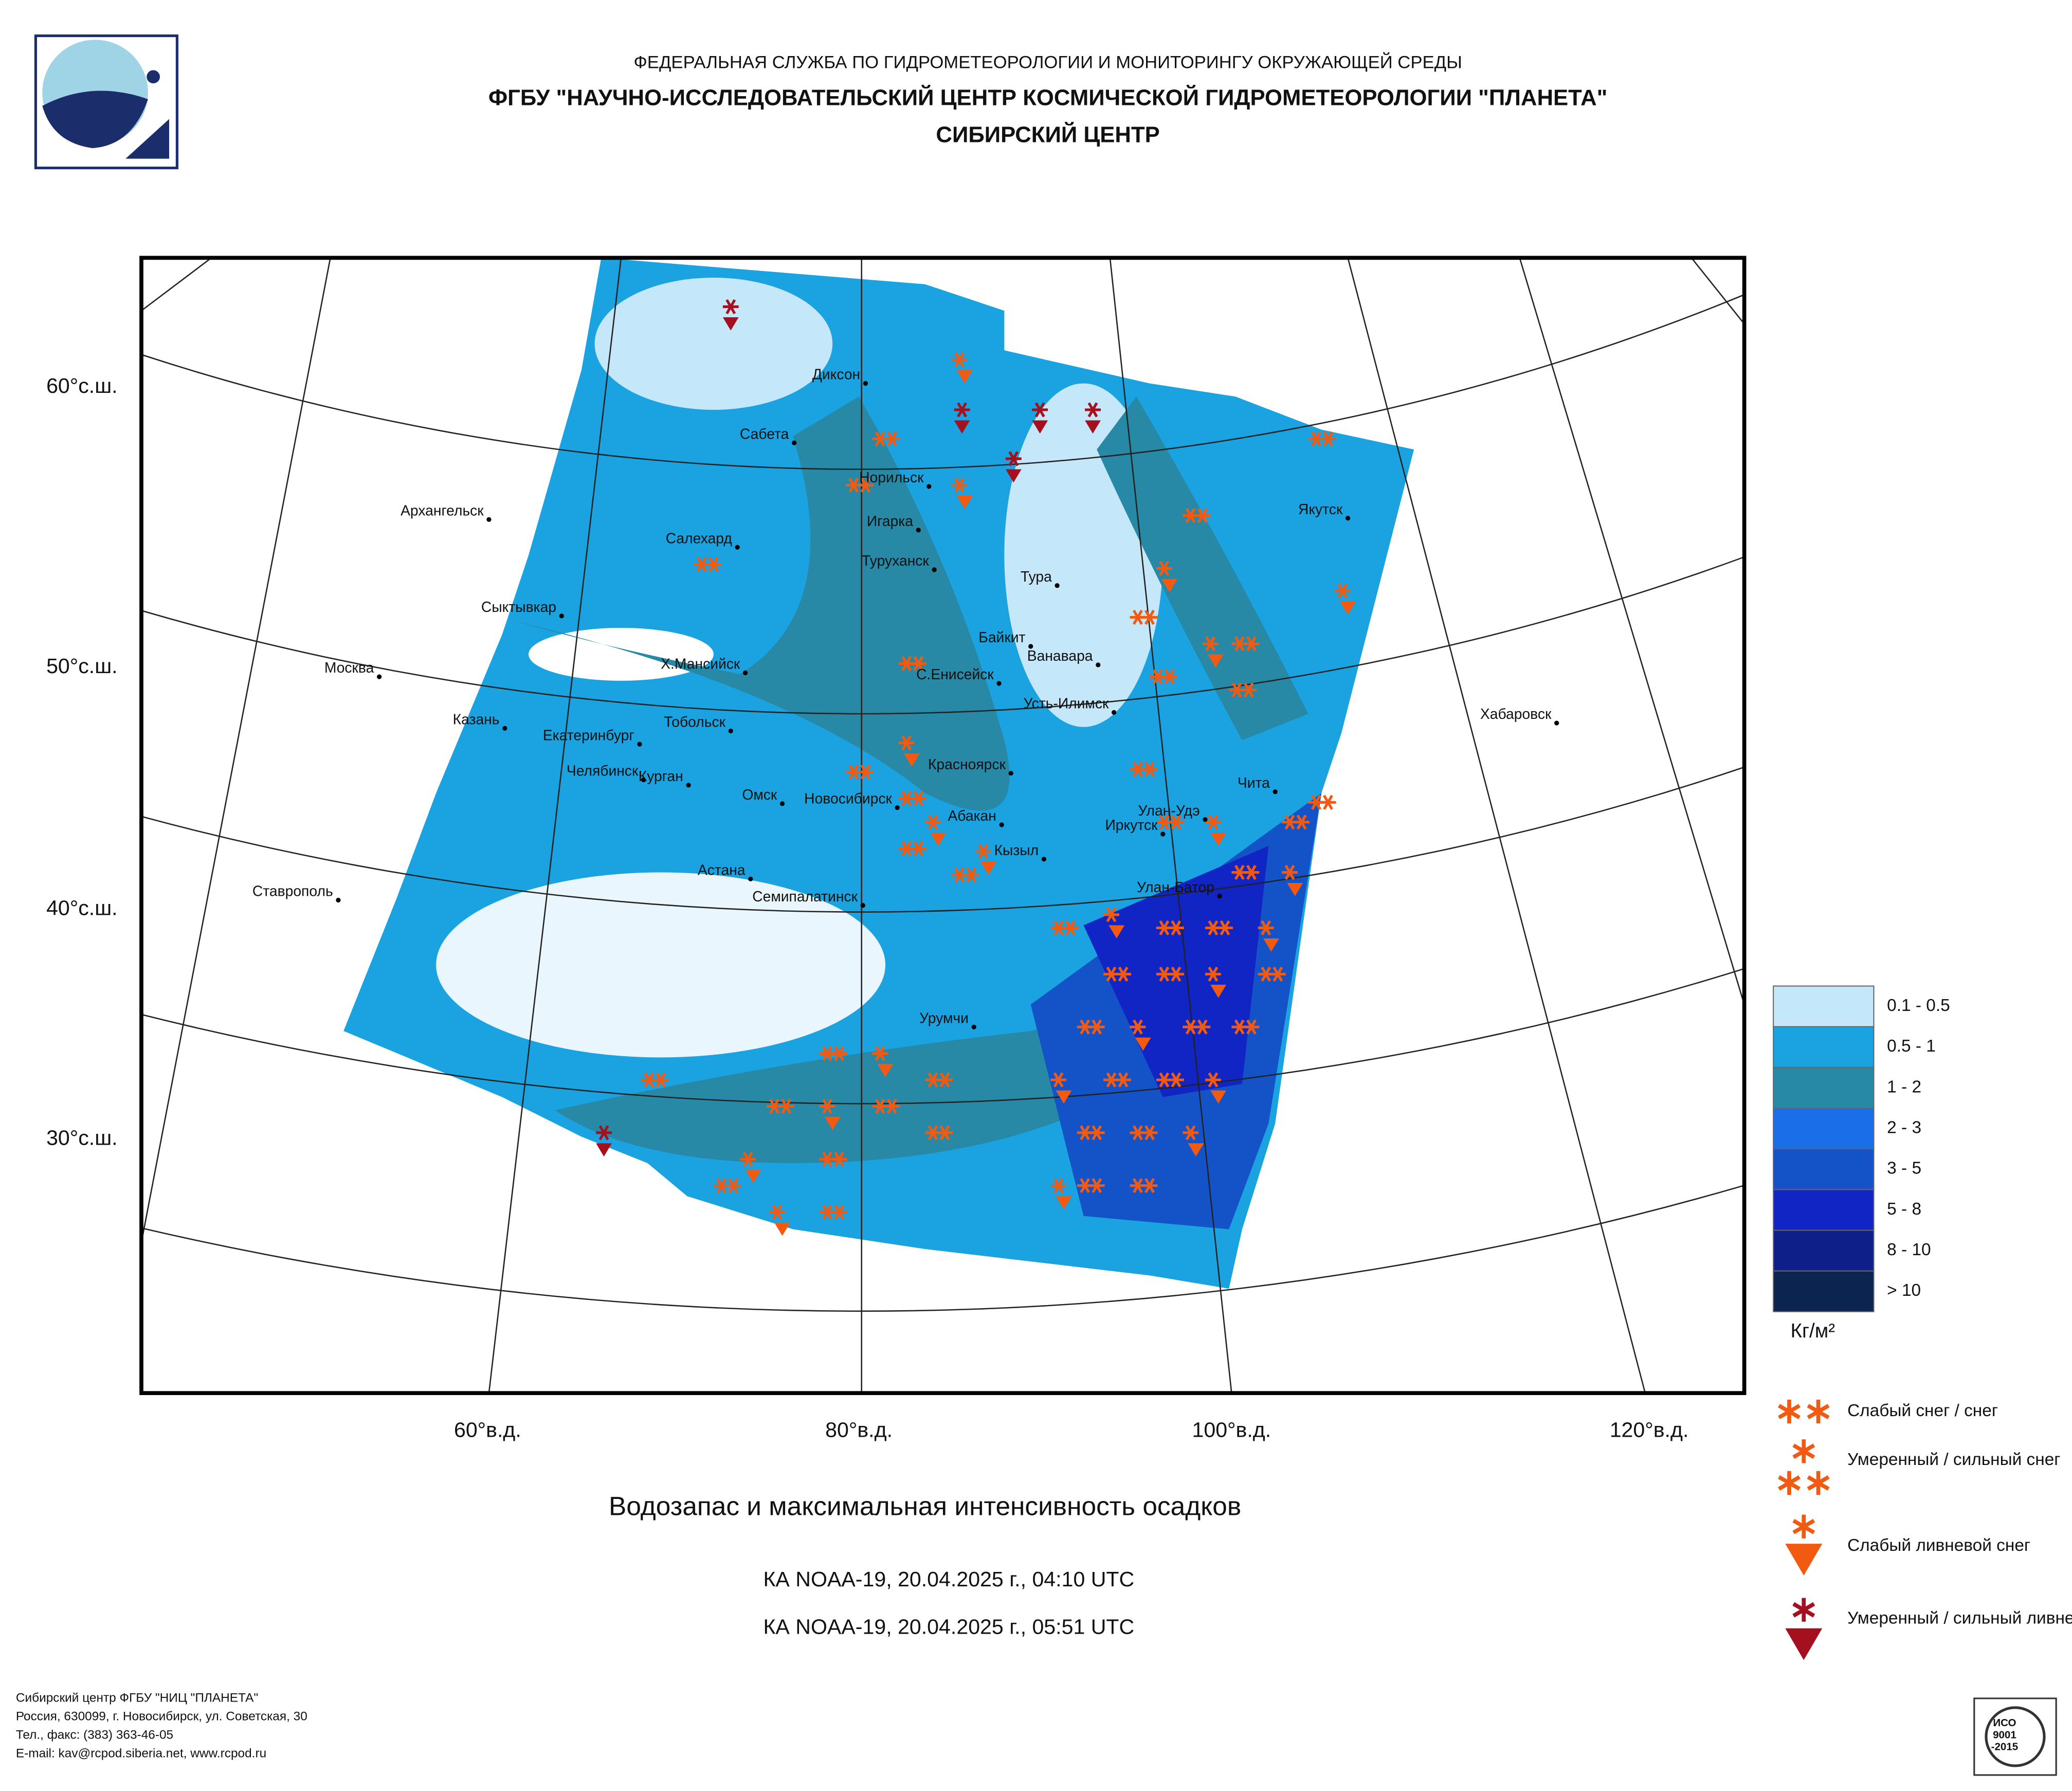 The image size is (2072, 1791). I want to click on city-label: Ставрополь, so click(292, 891).